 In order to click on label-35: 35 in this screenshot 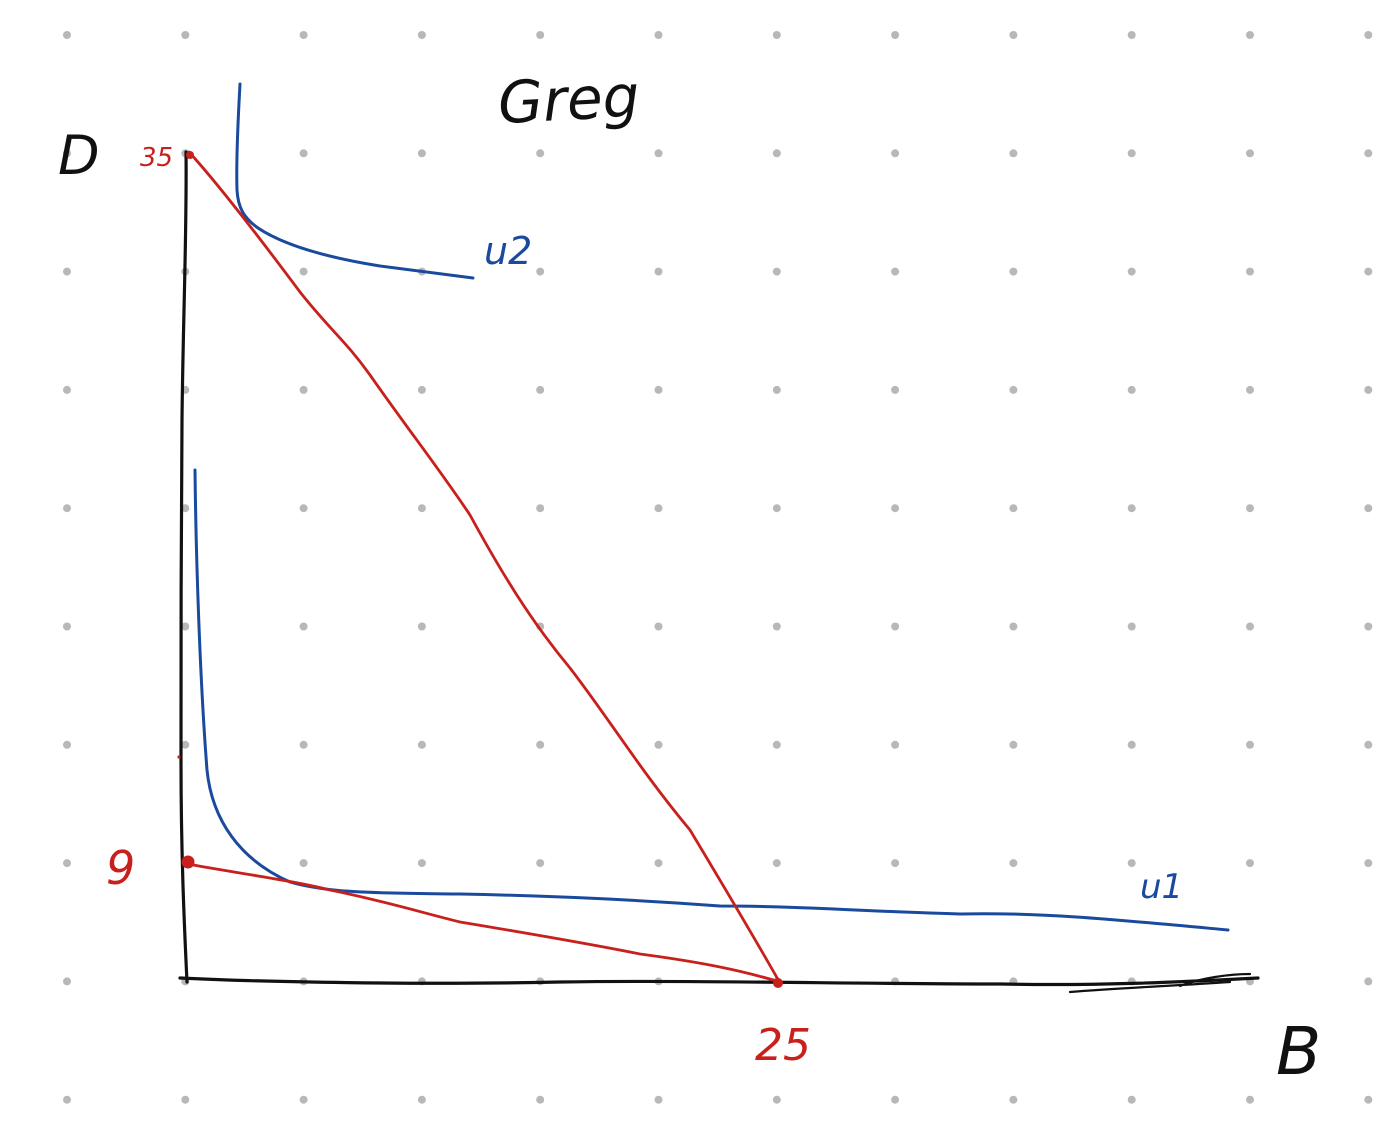, I will do `click(156, 158)`.